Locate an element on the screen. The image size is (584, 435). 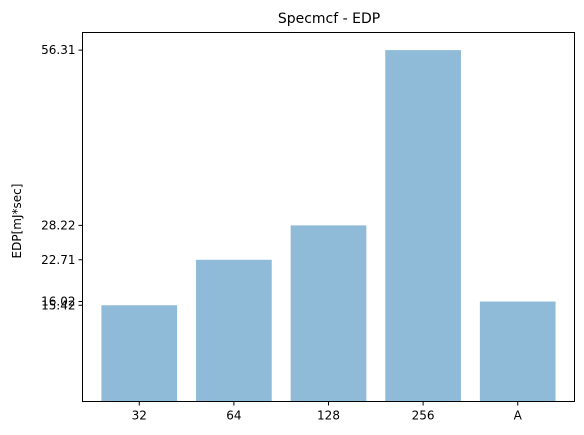
x-tick-label: 64 is located at coordinates (233, 416).